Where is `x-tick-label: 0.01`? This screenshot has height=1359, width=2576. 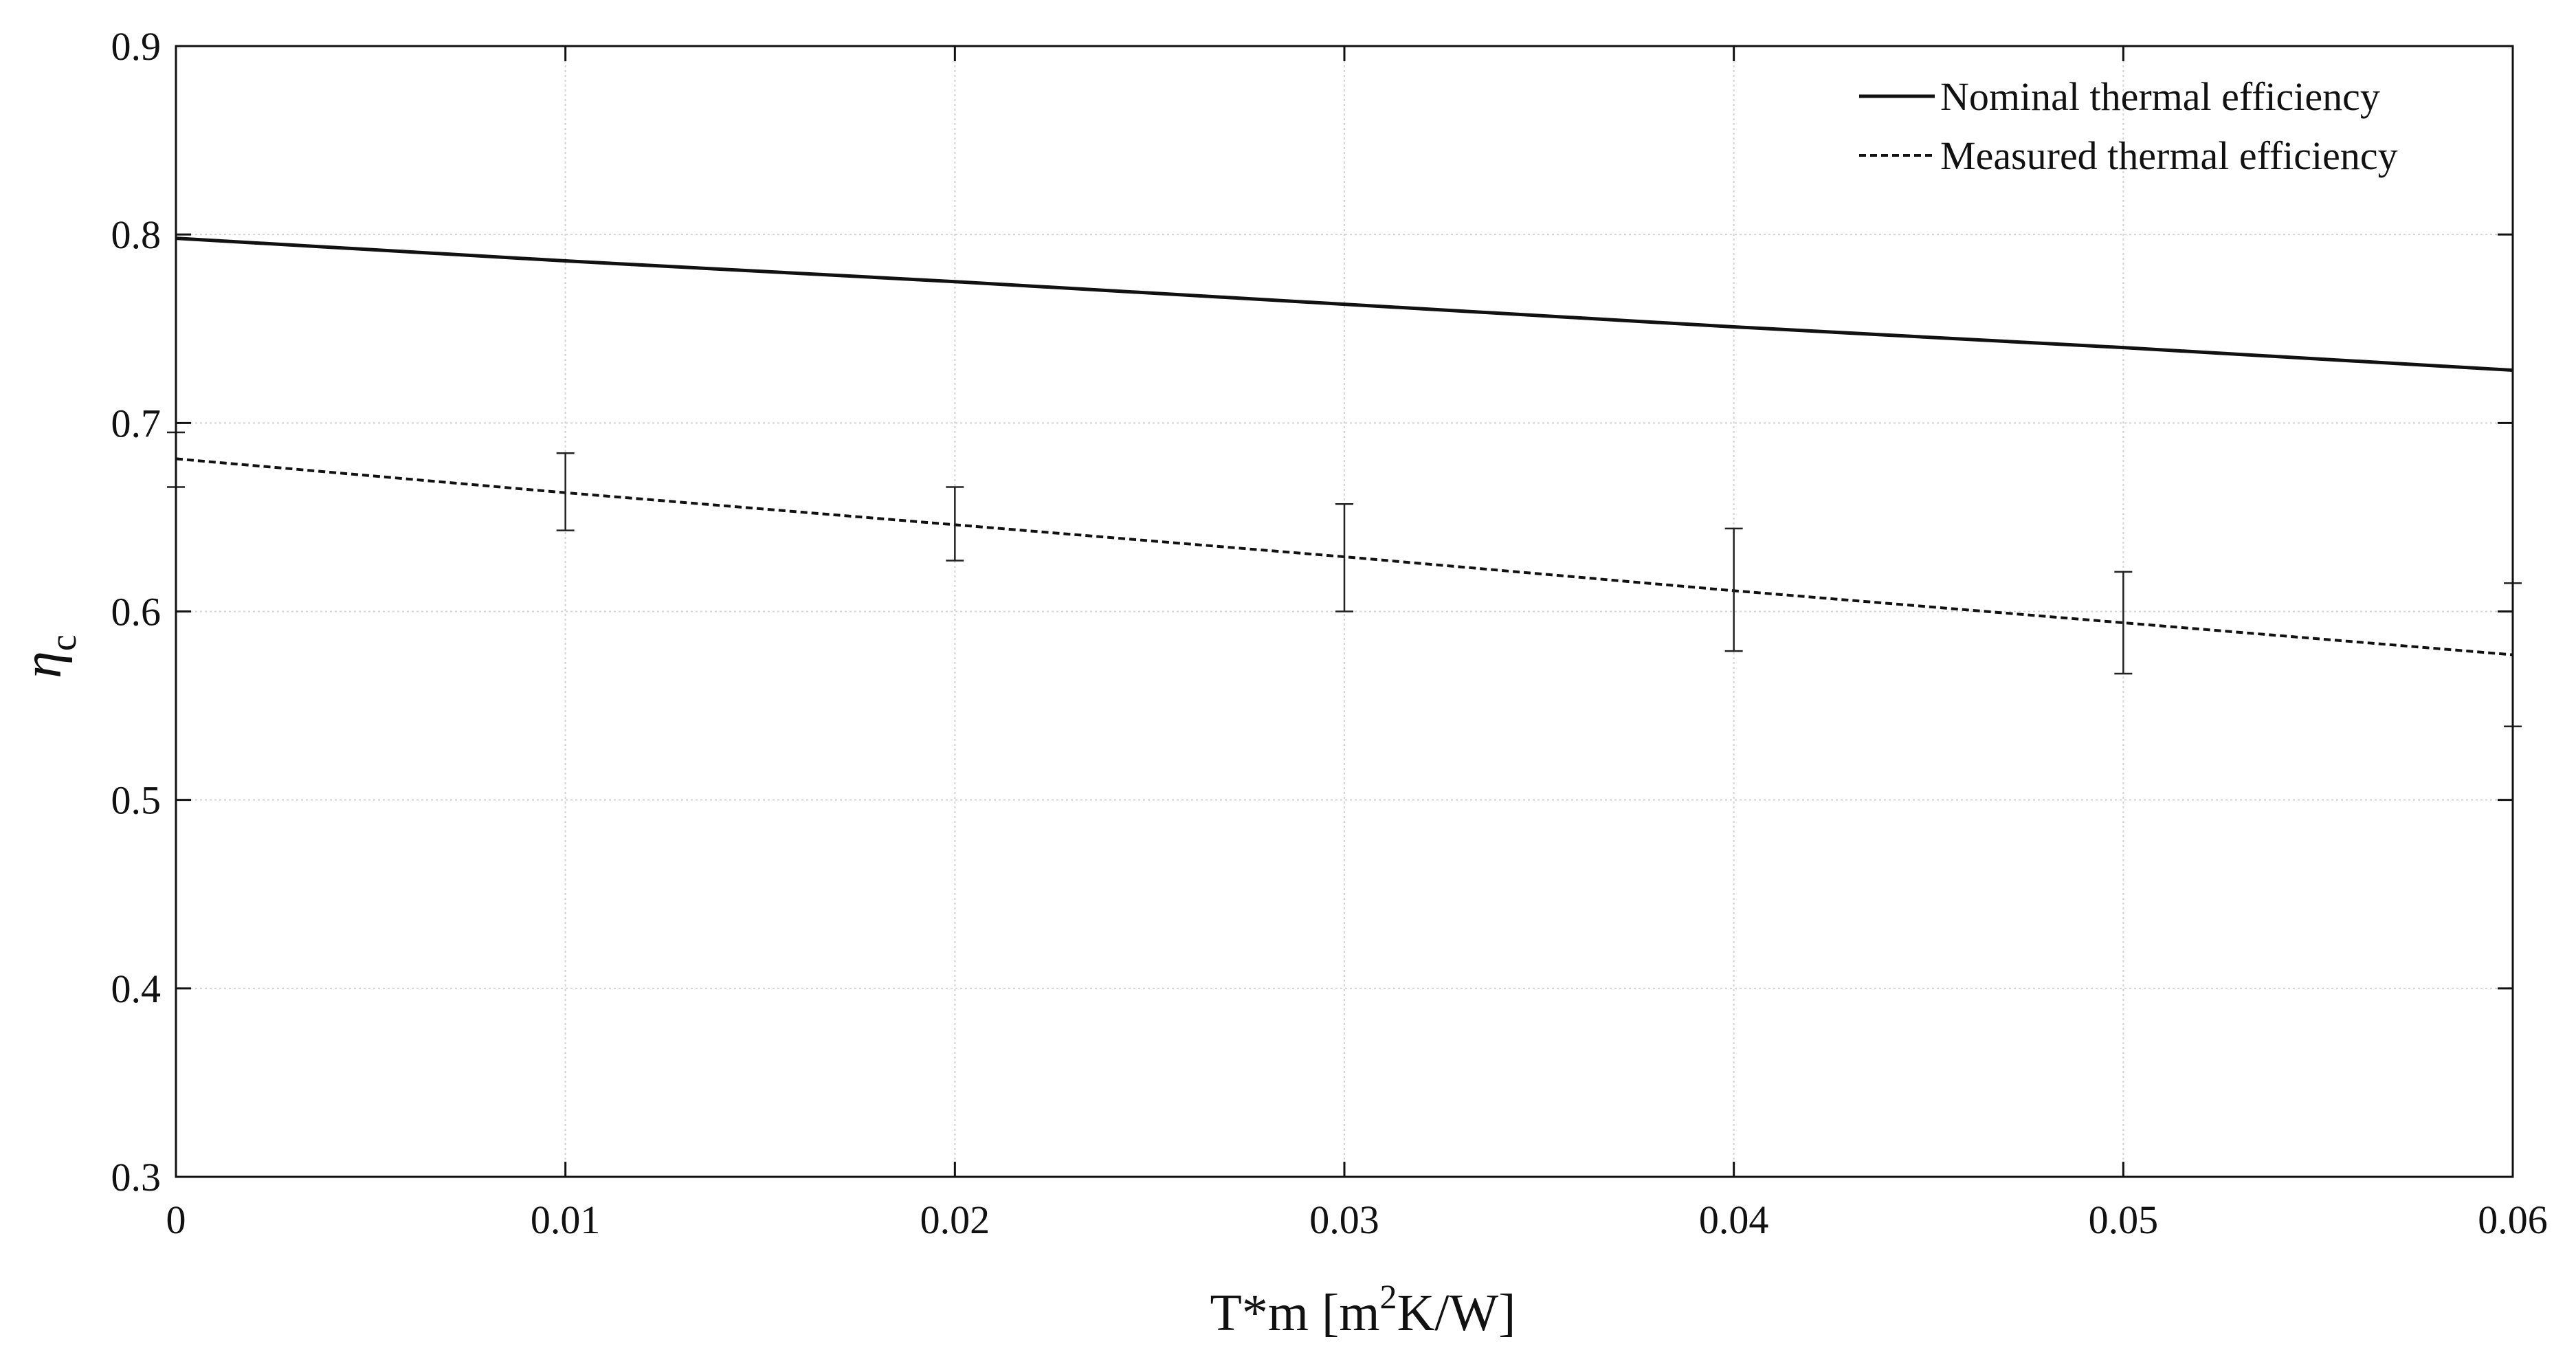
x-tick-label: 0.01 is located at coordinates (566, 1219).